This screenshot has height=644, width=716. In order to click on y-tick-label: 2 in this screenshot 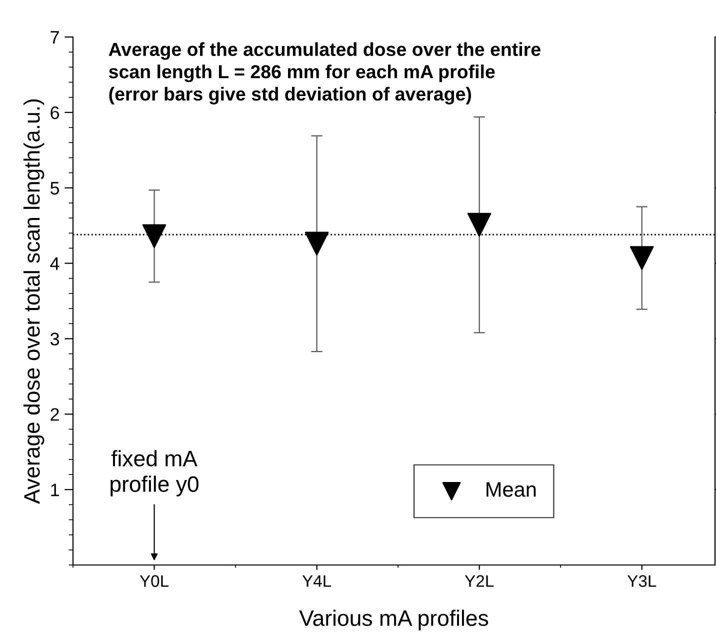, I will do `click(54, 414)`.